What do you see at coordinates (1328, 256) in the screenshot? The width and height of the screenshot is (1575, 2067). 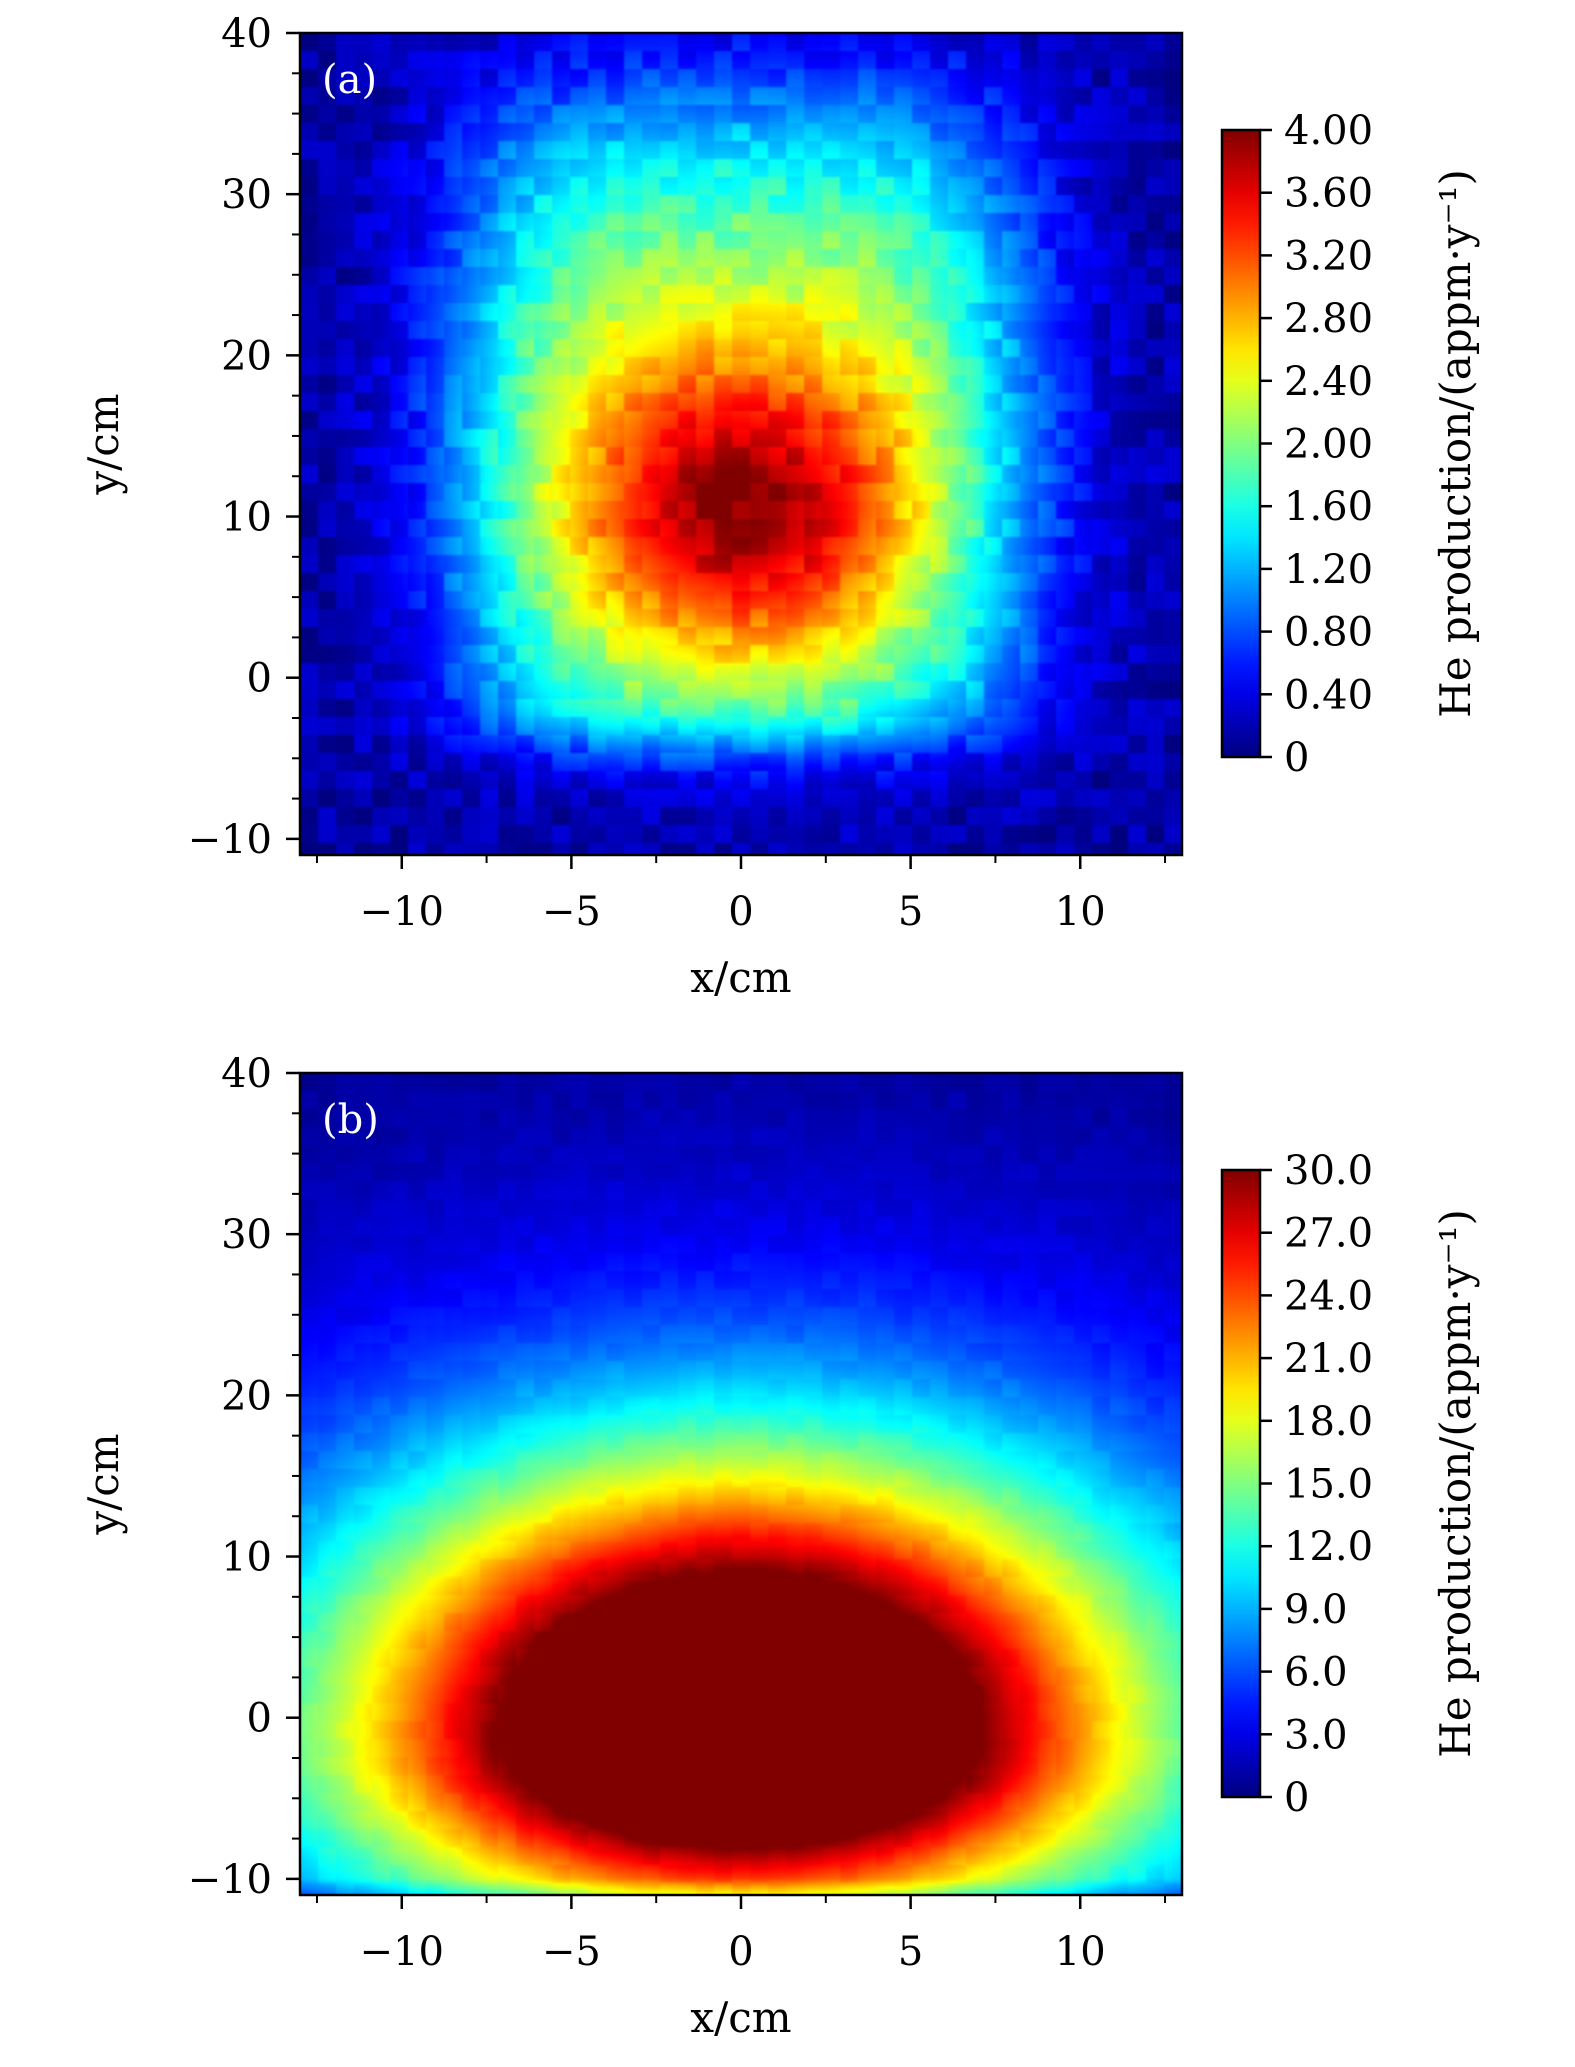 I see `colorbar-tick-label: 3.20` at bounding box center [1328, 256].